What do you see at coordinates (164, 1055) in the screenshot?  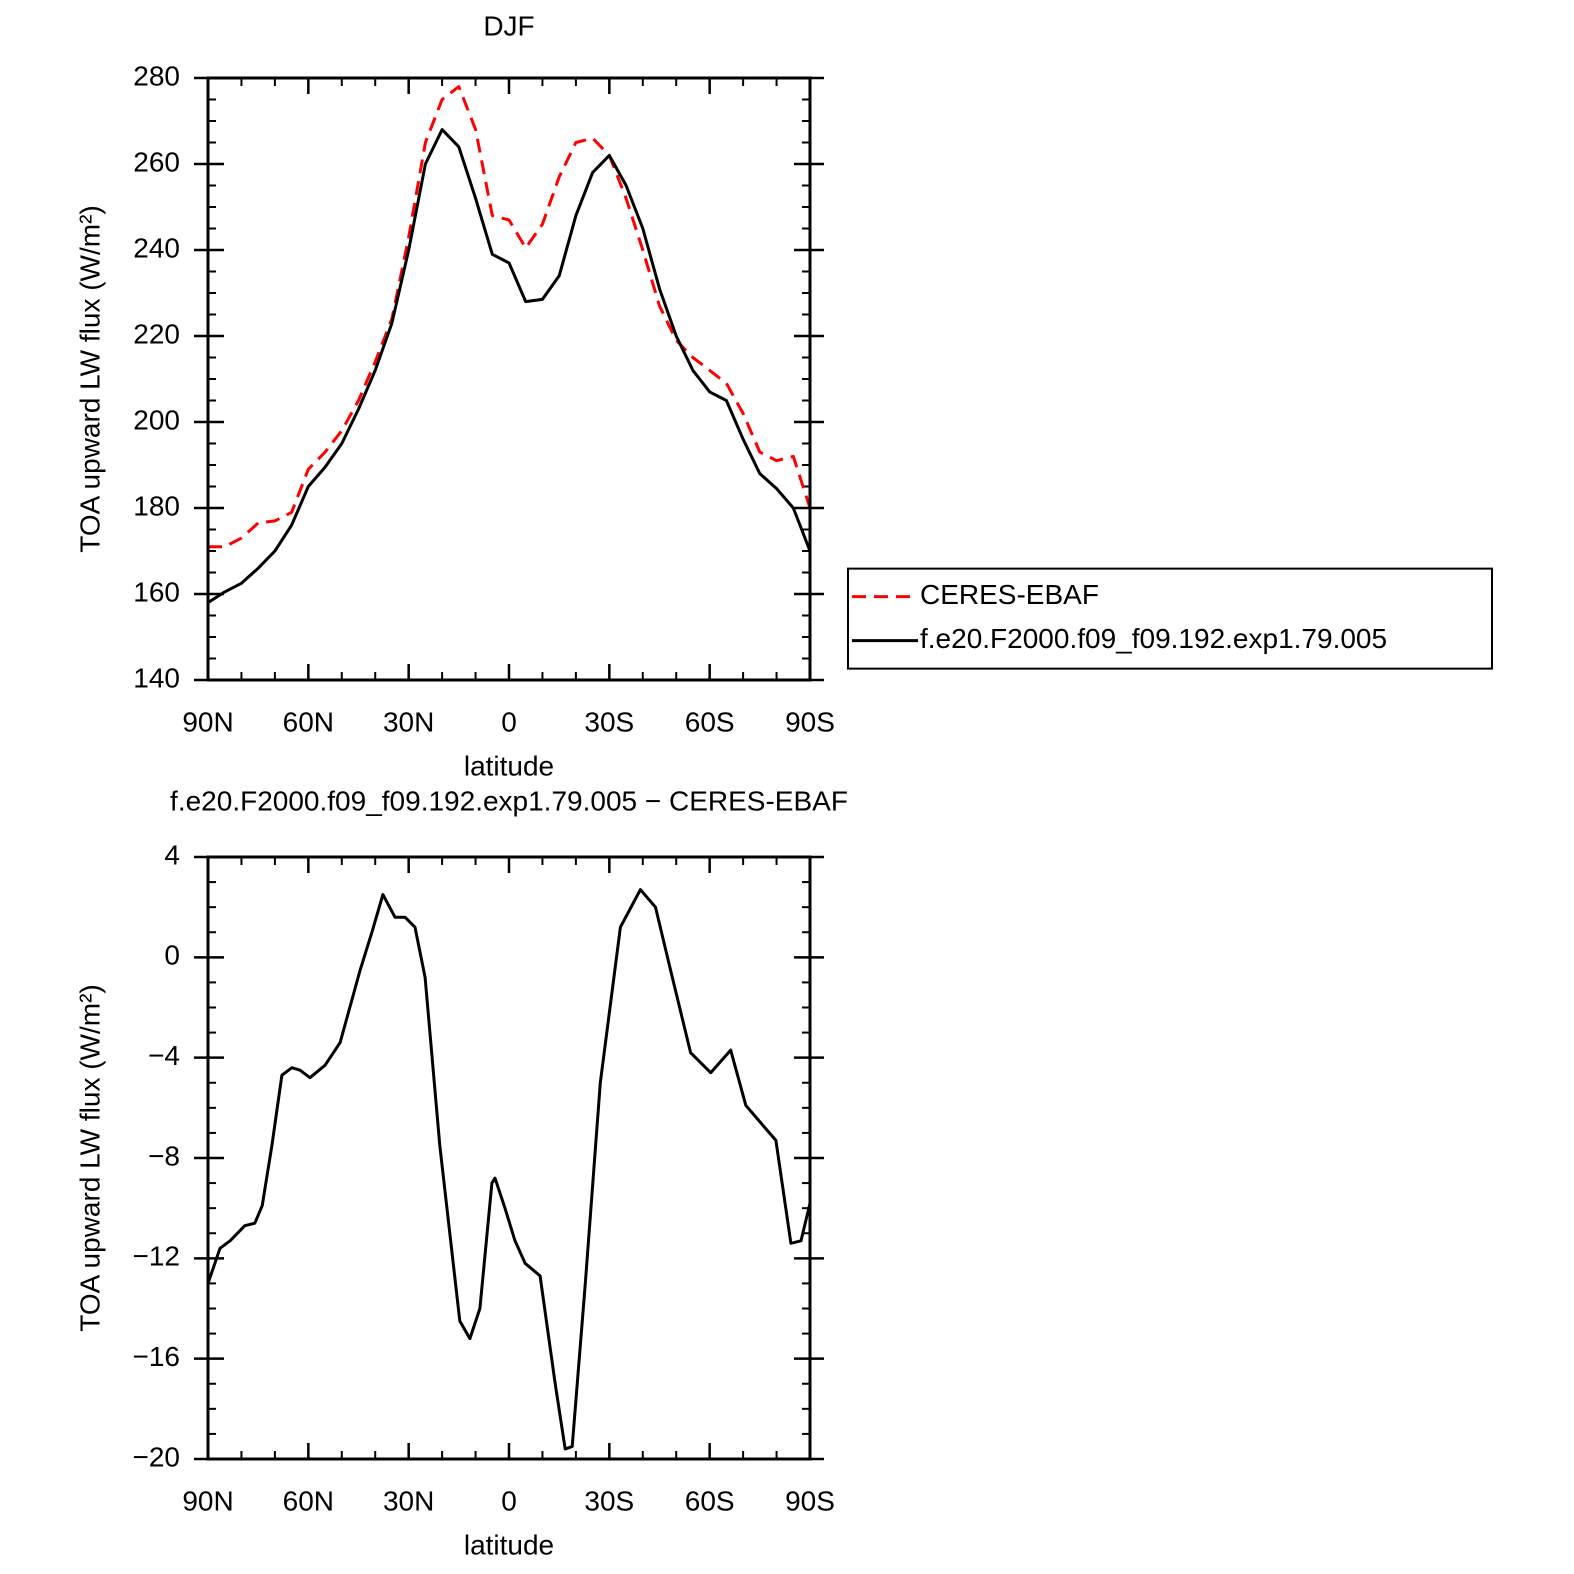 I see `y-tick-label: −4` at bounding box center [164, 1055].